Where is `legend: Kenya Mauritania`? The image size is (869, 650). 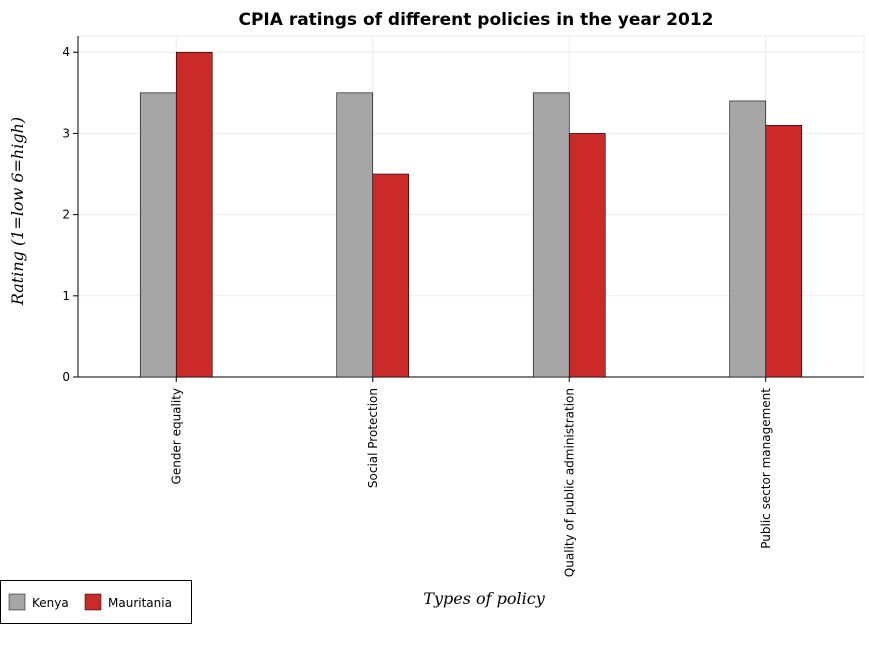 legend: Kenya Mauritania is located at coordinates (96, 602).